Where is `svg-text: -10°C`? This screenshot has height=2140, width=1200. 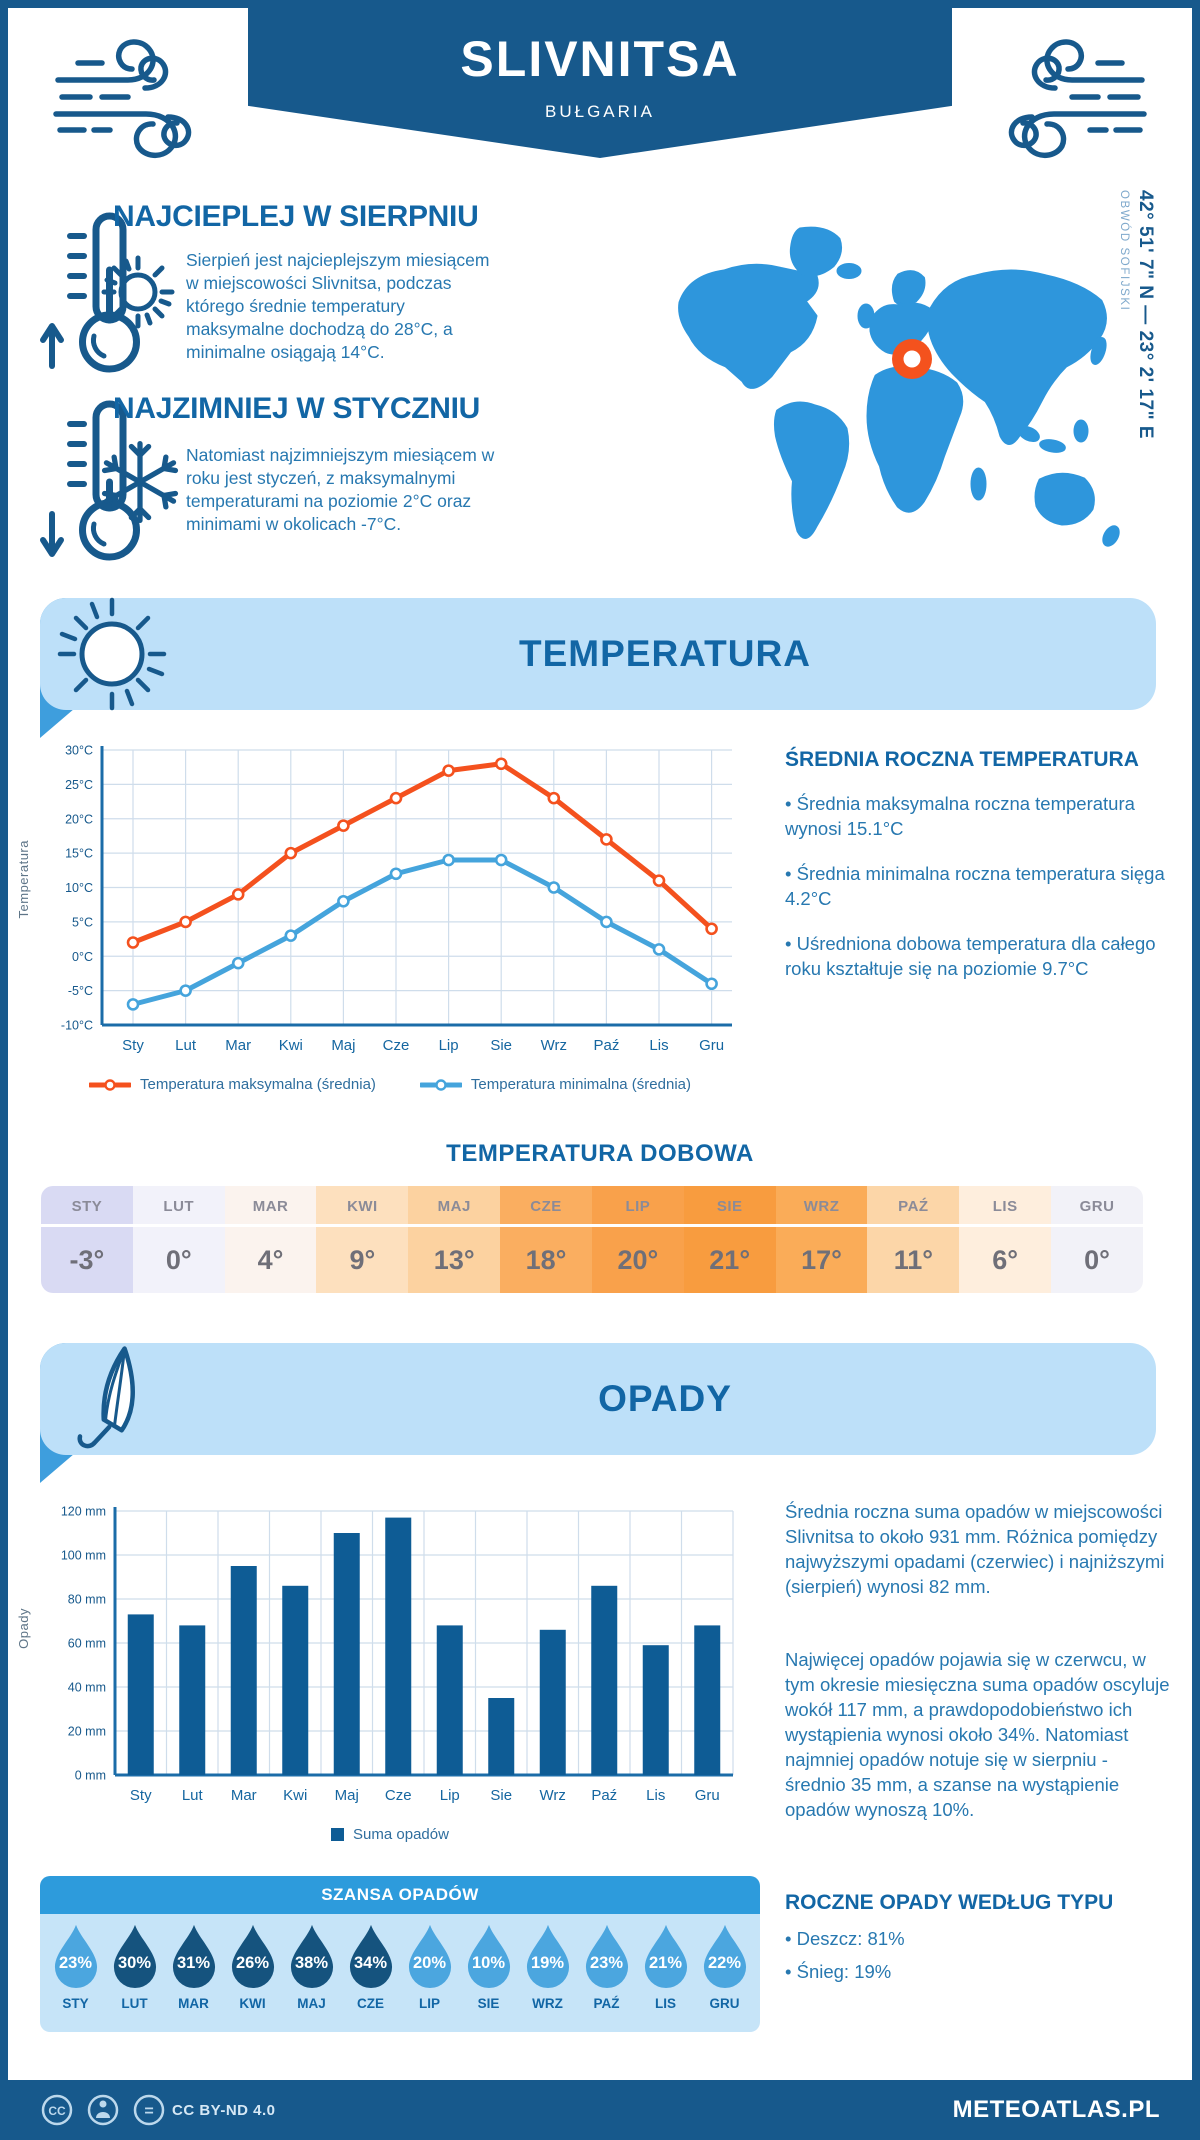
svg-text: -10°C is located at coordinates (77, 1026).